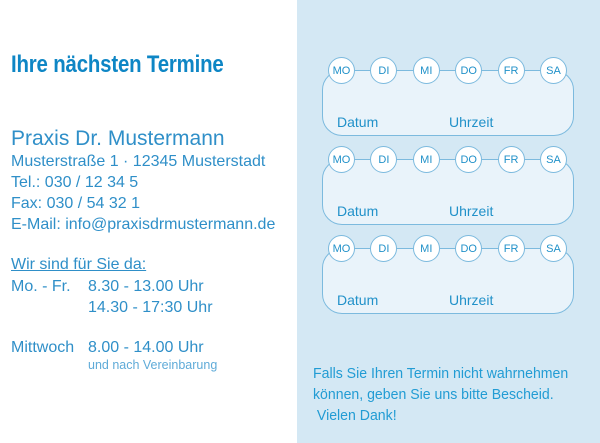 This screenshot has width=600, height=443. I want to click on hours-day-label: Mo. - Fr., so click(41, 286).